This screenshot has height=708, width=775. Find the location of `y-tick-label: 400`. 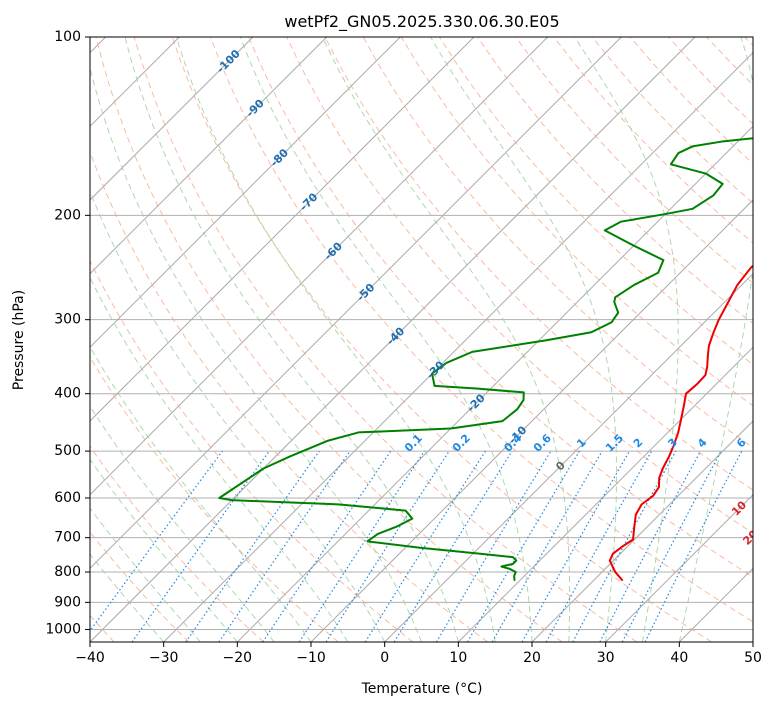

y-tick-label: 400 is located at coordinates (67, 394).